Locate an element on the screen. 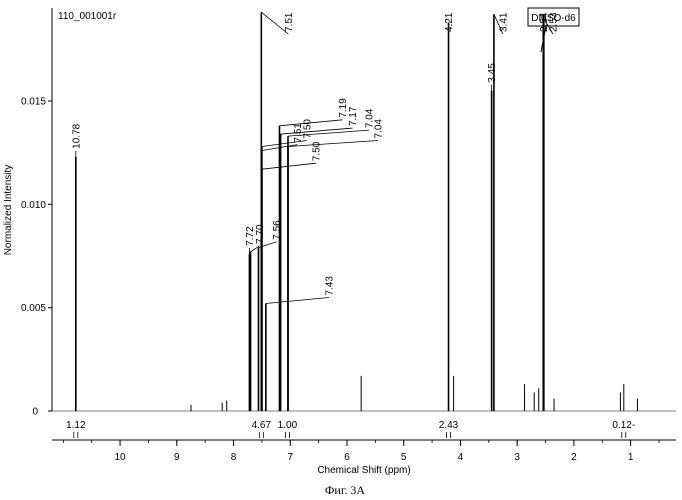 Image resolution: width=682 pixels, height=500 pixels. x-tick-label: 4 is located at coordinates (461, 457).